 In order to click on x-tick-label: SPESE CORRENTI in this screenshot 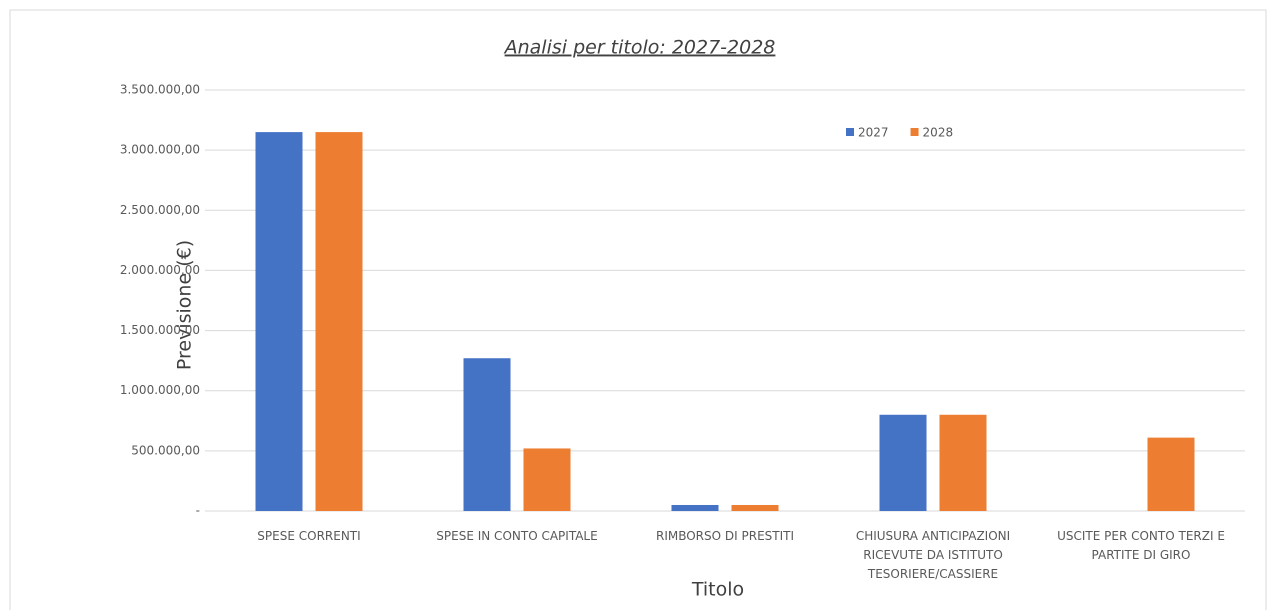, I will do `click(309, 536)`.